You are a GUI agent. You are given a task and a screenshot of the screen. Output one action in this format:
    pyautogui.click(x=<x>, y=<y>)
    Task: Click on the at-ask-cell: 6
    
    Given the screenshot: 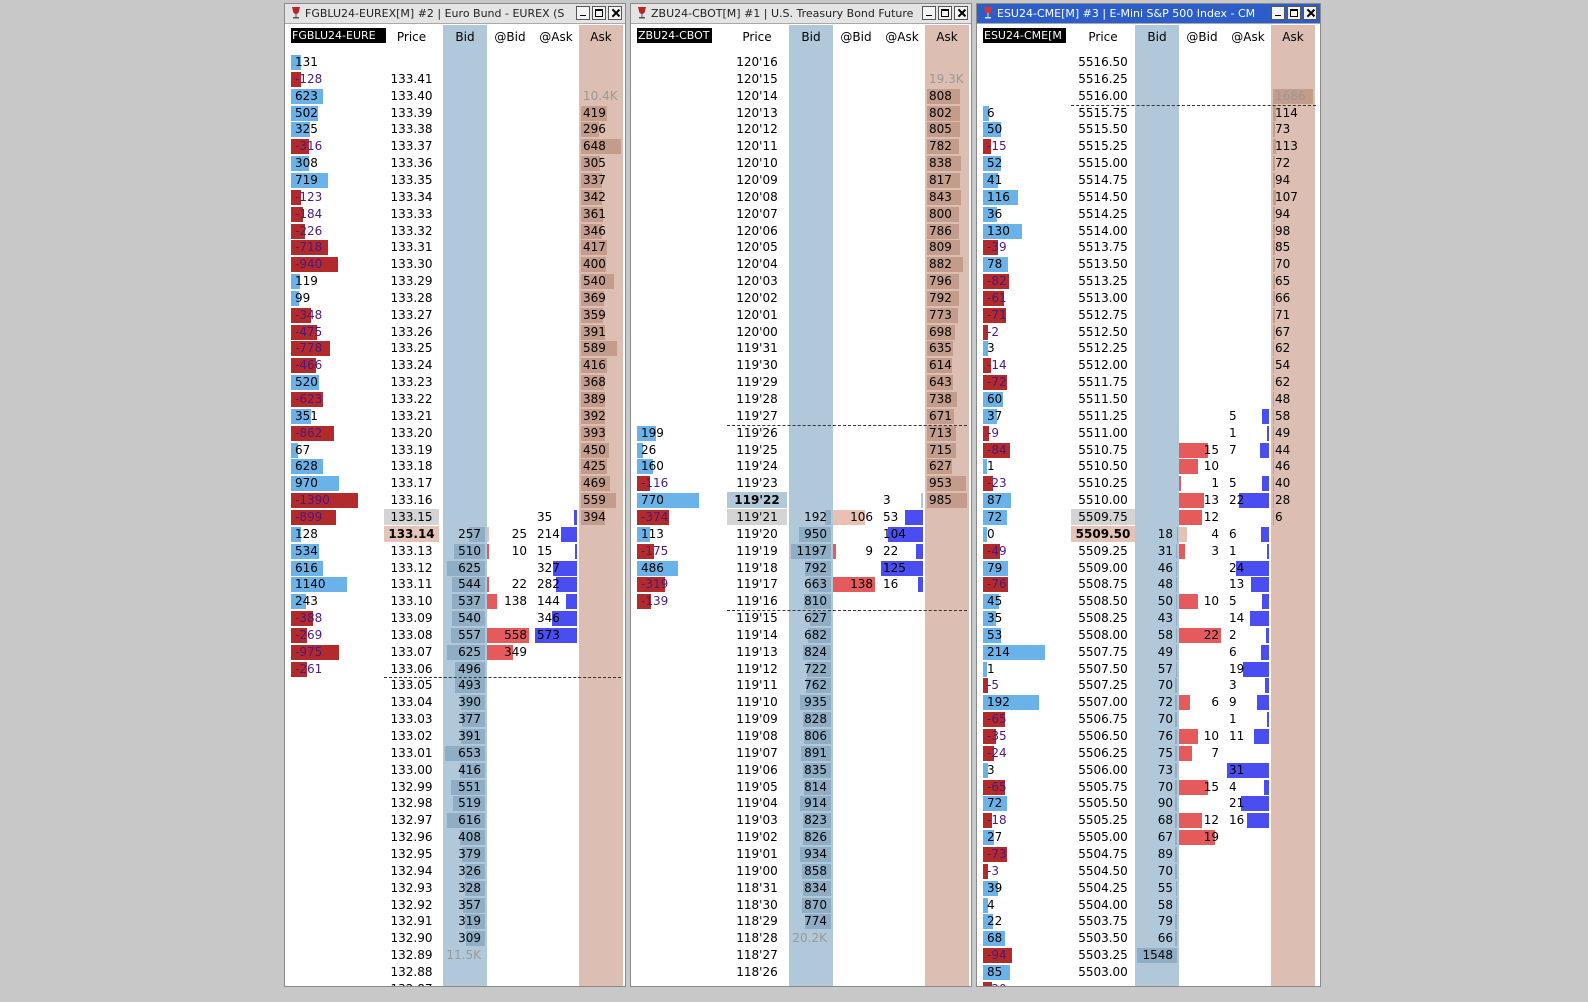 What is the action you would take?
    pyautogui.click(x=1233, y=651)
    